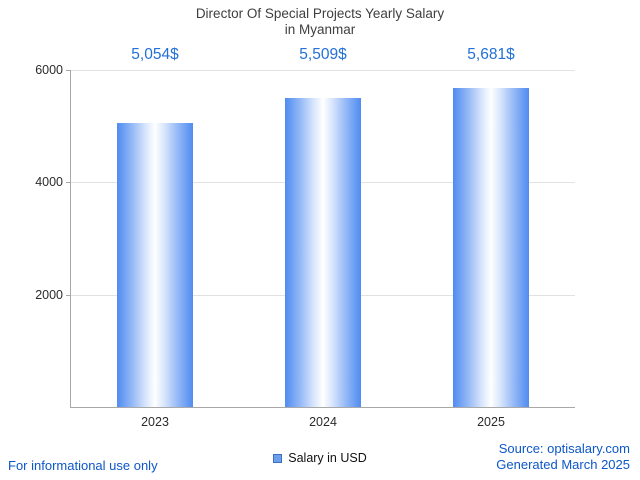 This screenshot has width=640, height=480. What do you see at coordinates (83, 465) in the screenshot?
I see `disclaimer-text: For informational use only` at bounding box center [83, 465].